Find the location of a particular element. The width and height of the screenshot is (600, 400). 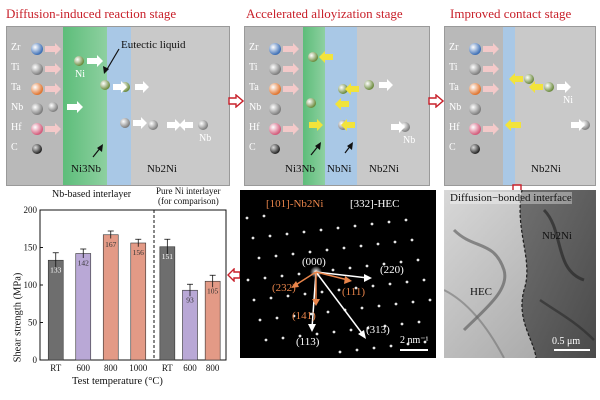

element-label-zr-3: Zr is located at coordinates (454, 47).